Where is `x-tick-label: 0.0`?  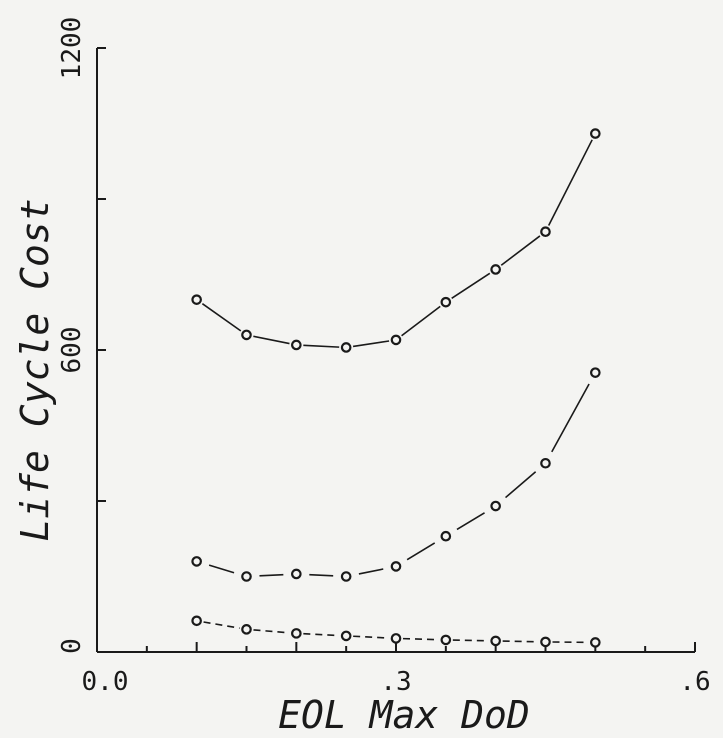 x-tick-label: 0.0 is located at coordinates (105, 682).